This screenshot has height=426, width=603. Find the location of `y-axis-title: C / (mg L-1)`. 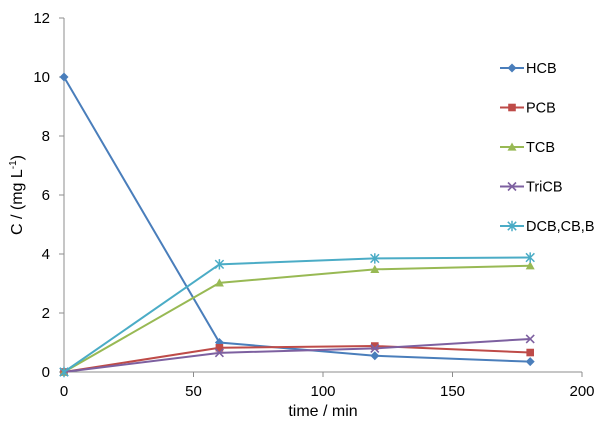

y-axis-title: C / (mg L-1) is located at coordinates (17, 195).